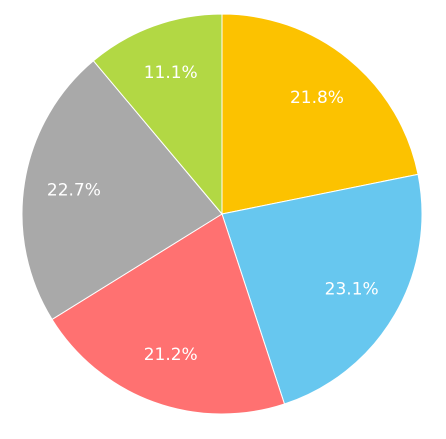 This screenshot has width=446, height=439. I want to click on slice-label: 21.2%, so click(171, 355).